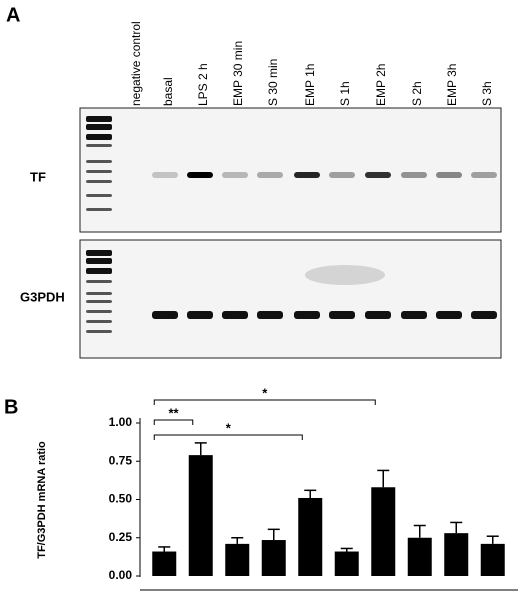  I want to click on gel-label: G3PDH, so click(42, 296).